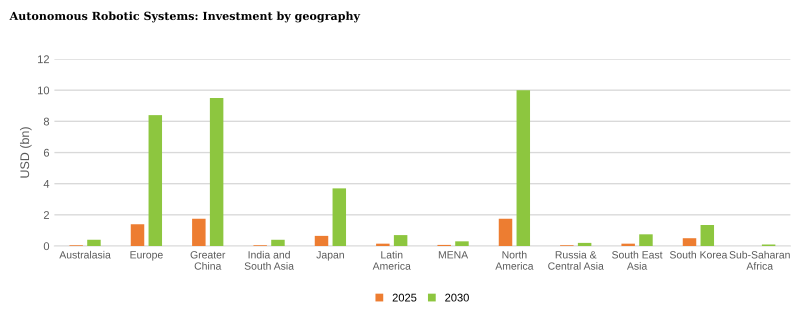 The width and height of the screenshot is (800, 328). Describe the element at coordinates (514, 260) in the screenshot. I see `x-tick-label: North America` at that location.